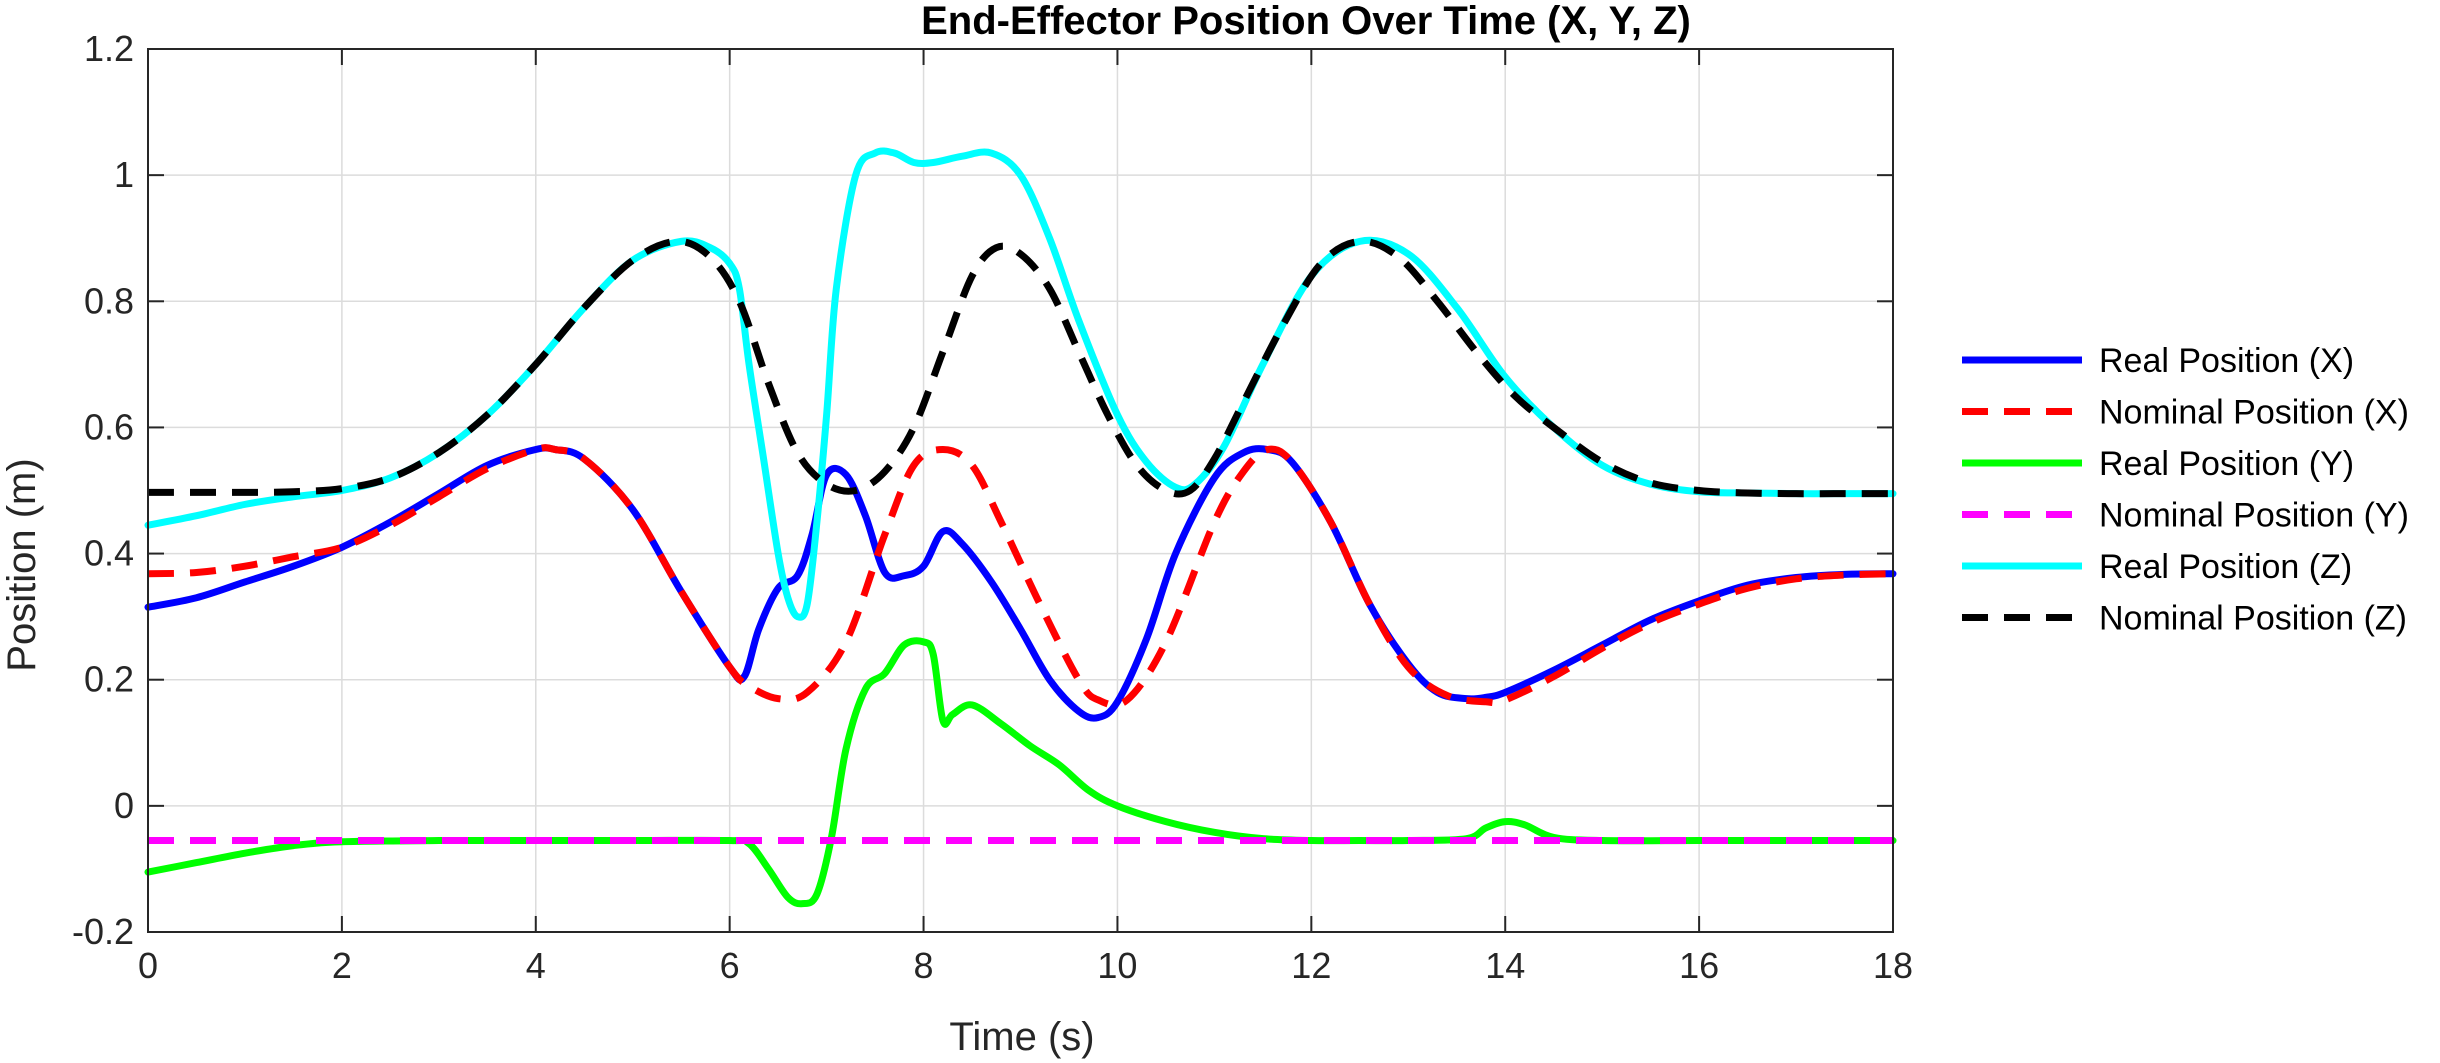 This screenshot has width=2440, height=1063. What do you see at coordinates (109, 553) in the screenshot?
I see `y-tick-label: 0.4` at bounding box center [109, 553].